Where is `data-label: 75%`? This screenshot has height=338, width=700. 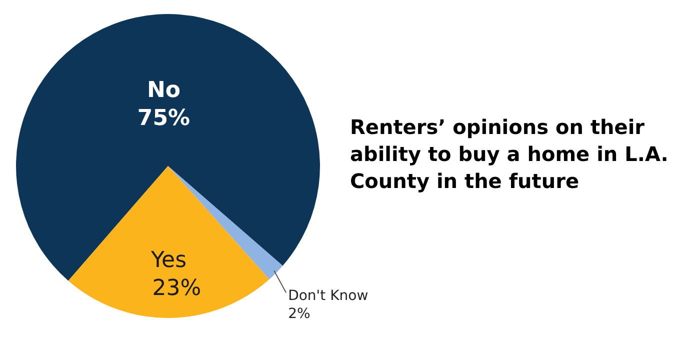
data-label: 75% is located at coordinates (163, 119).